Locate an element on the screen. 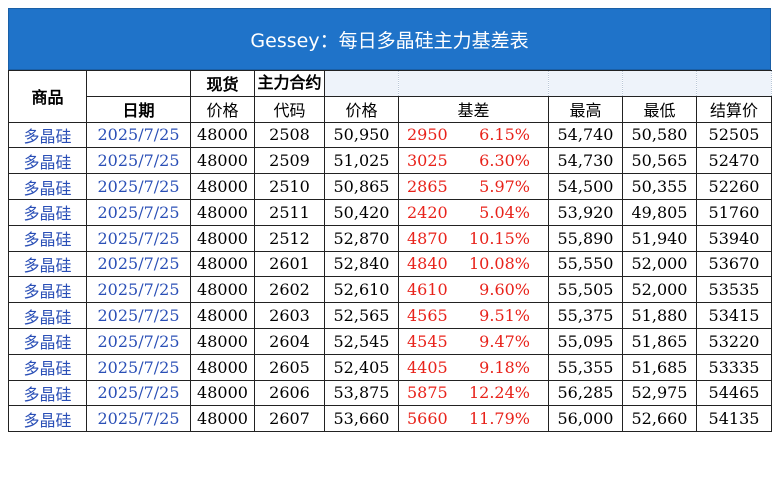  table-cell-high: 55,375 is located at coordinates (585, 315).